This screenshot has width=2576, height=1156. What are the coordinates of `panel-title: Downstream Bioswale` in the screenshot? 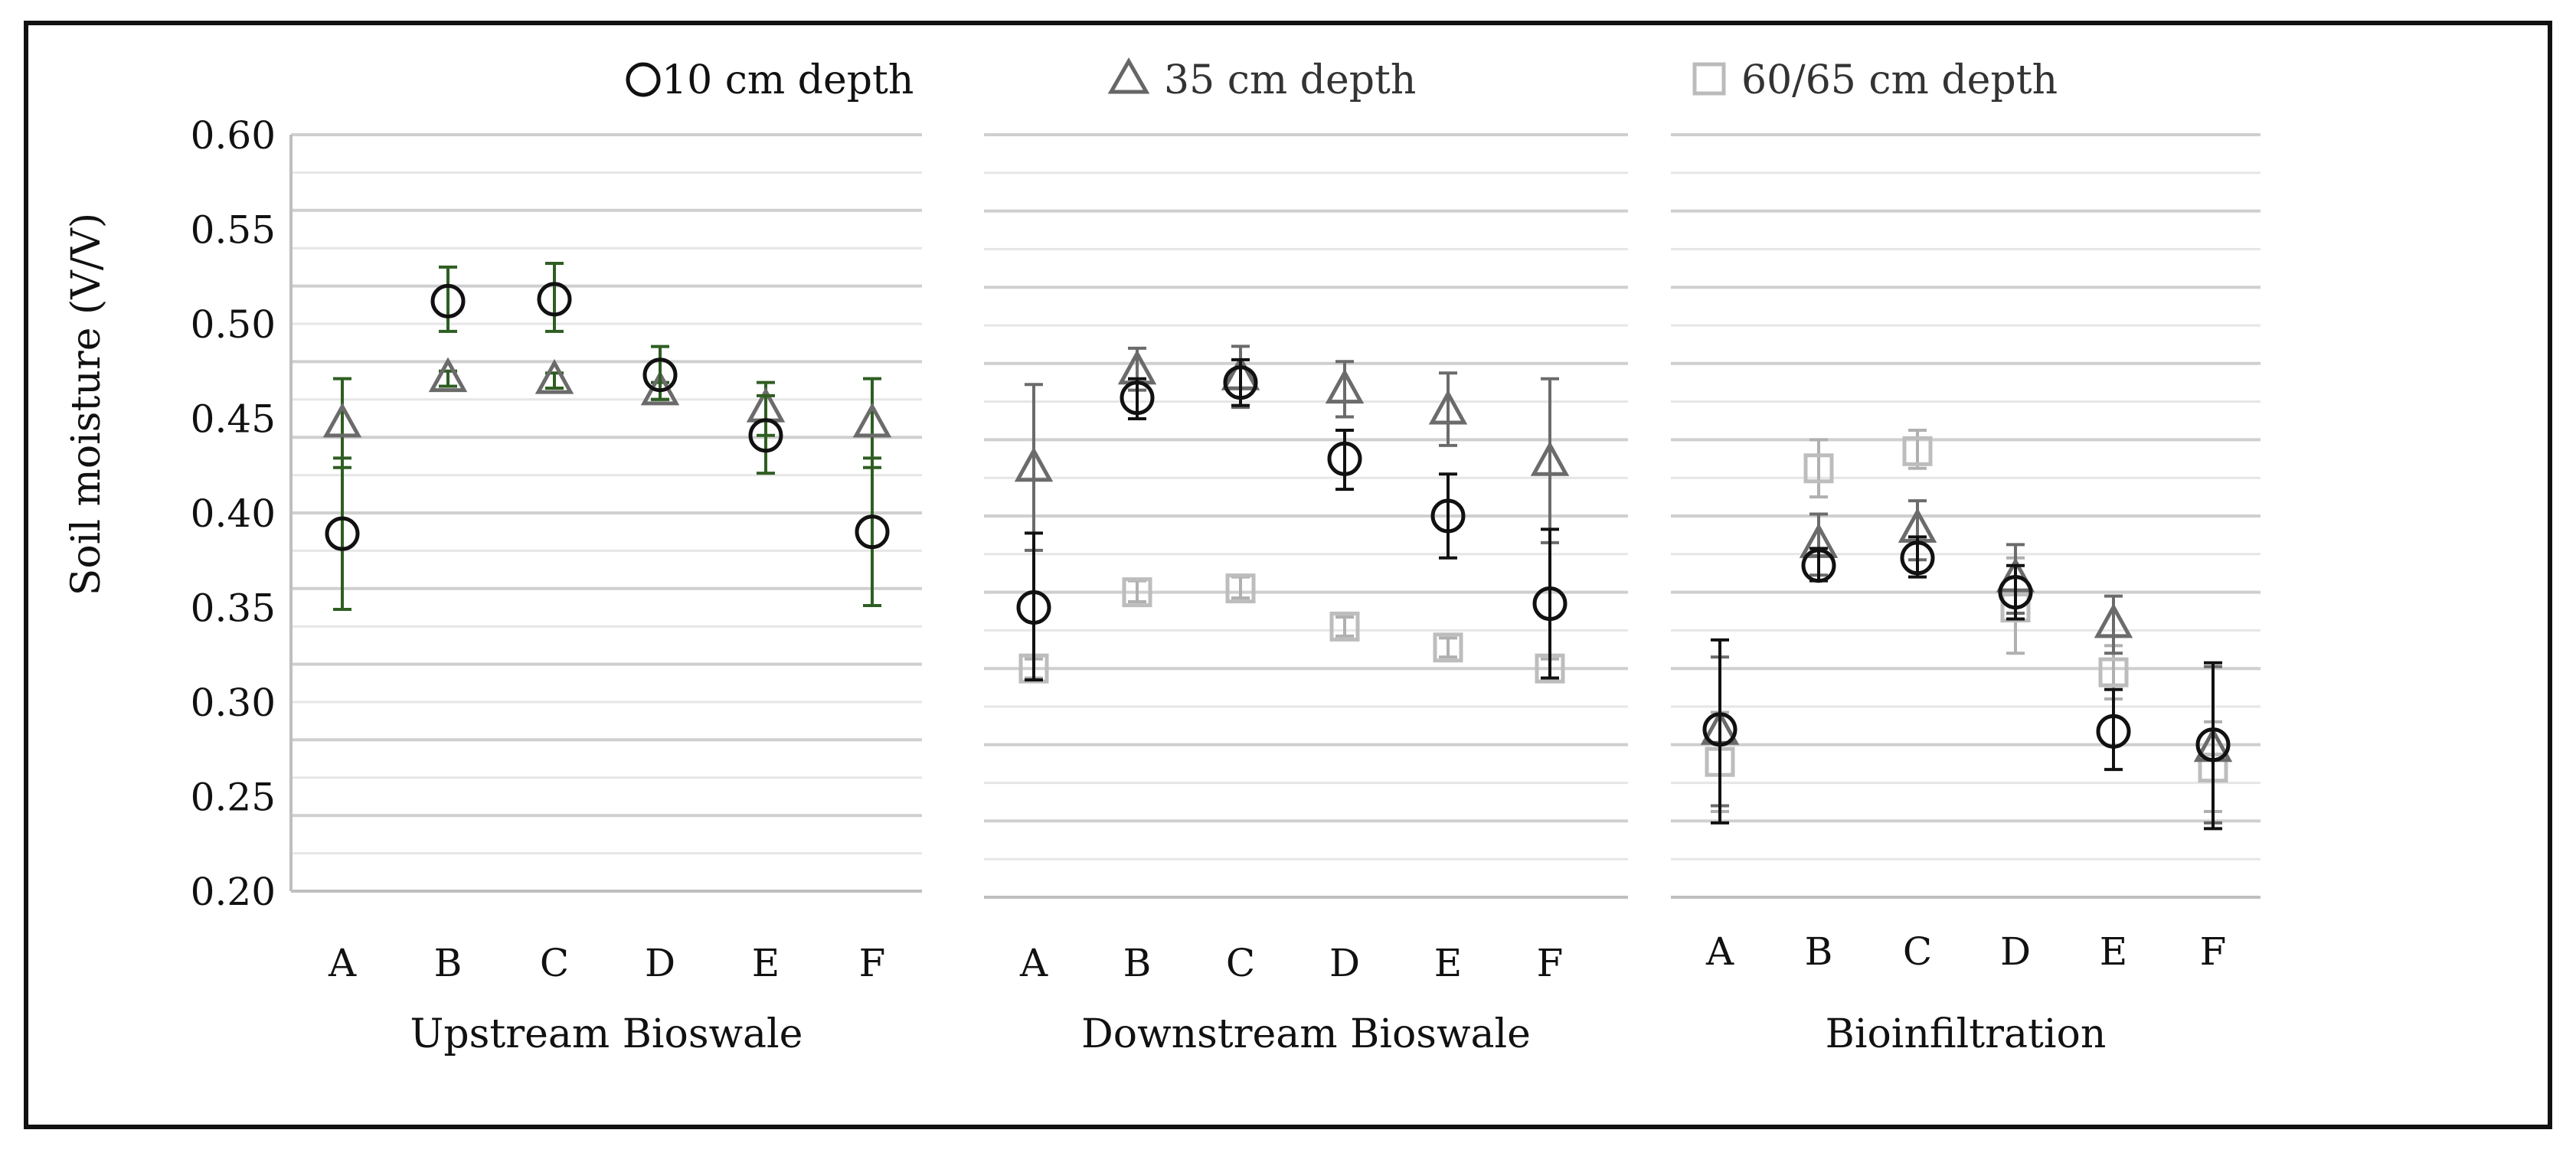 It's located at (1306, 1034).